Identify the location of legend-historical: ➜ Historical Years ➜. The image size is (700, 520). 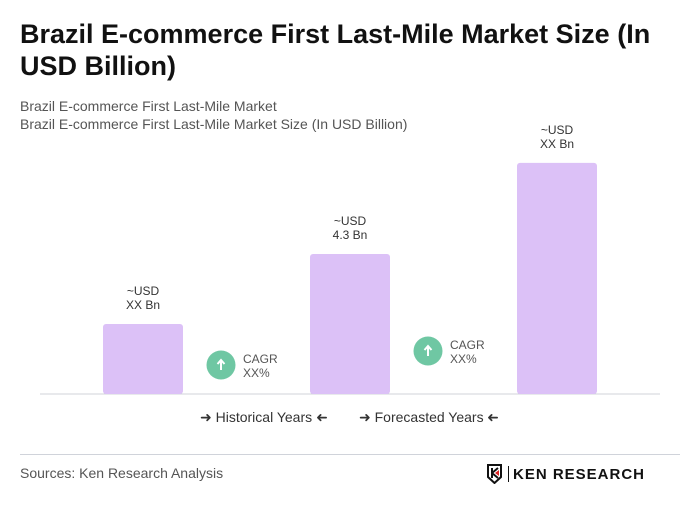
(264, 417).